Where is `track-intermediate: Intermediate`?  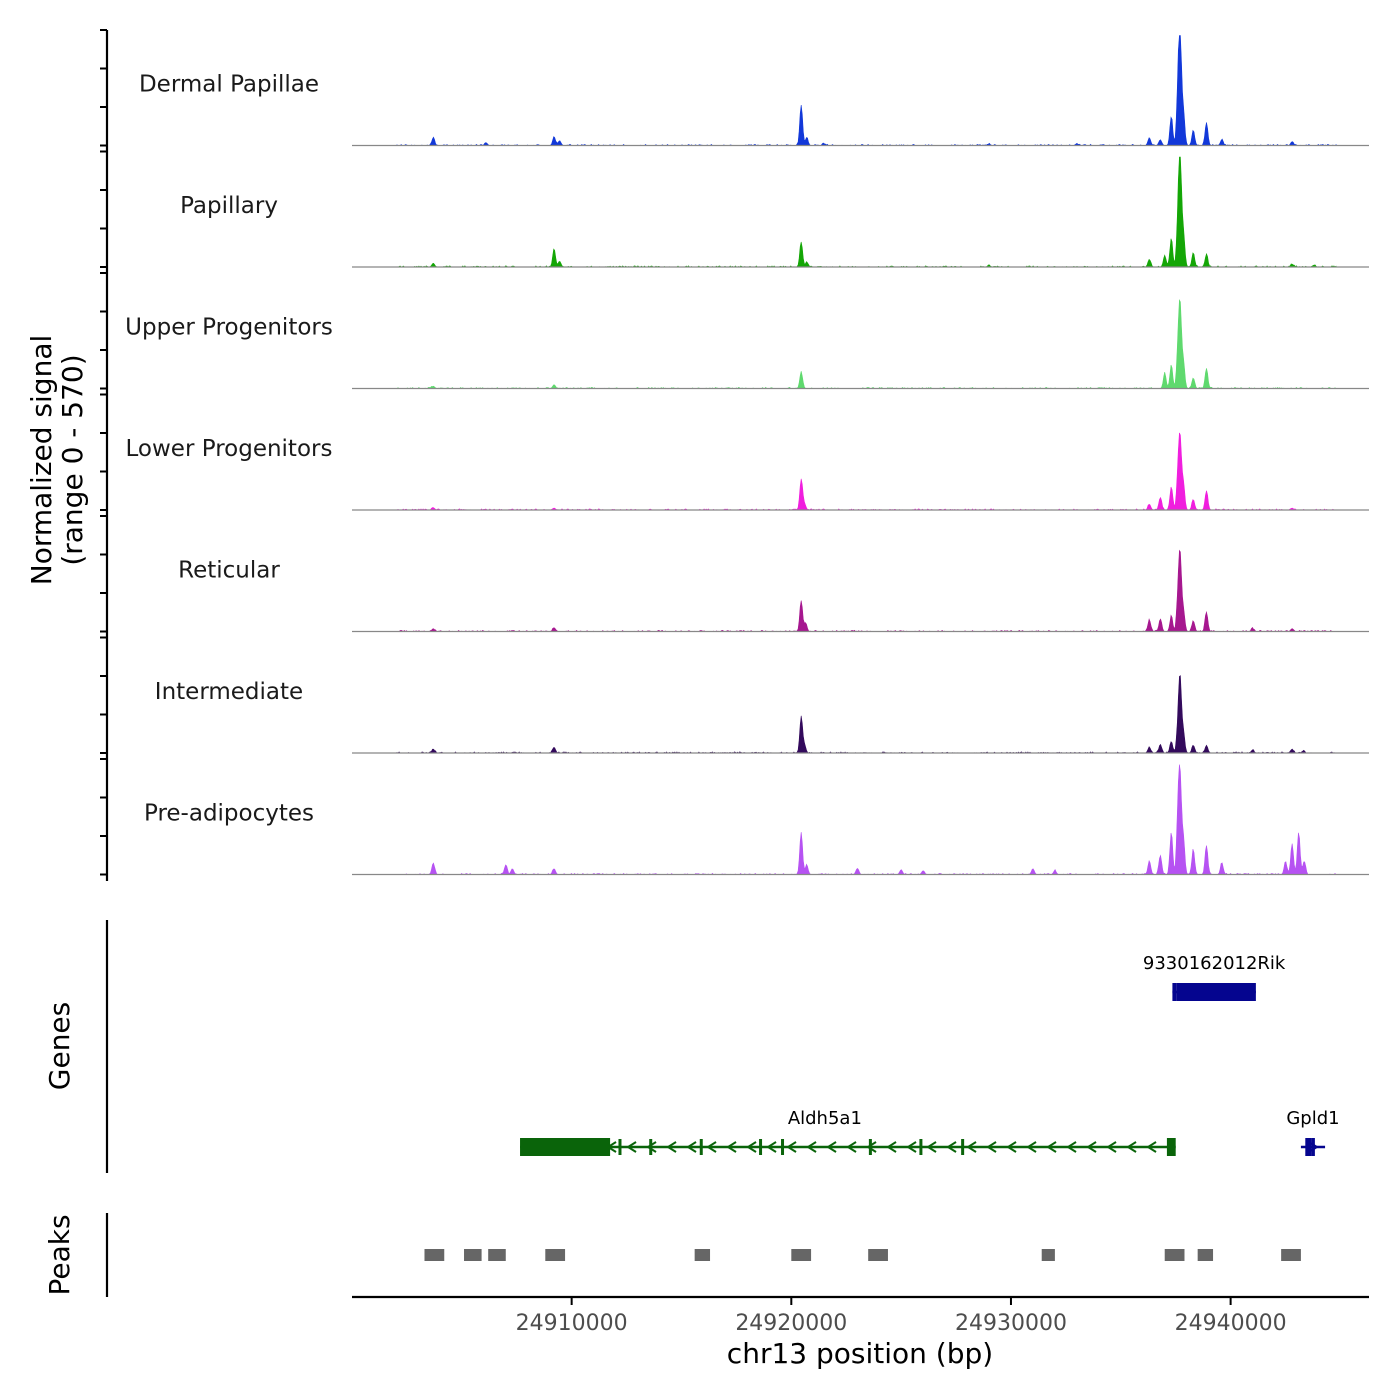 track-intermediate: Intermediate is located at coordinates (762, 714).